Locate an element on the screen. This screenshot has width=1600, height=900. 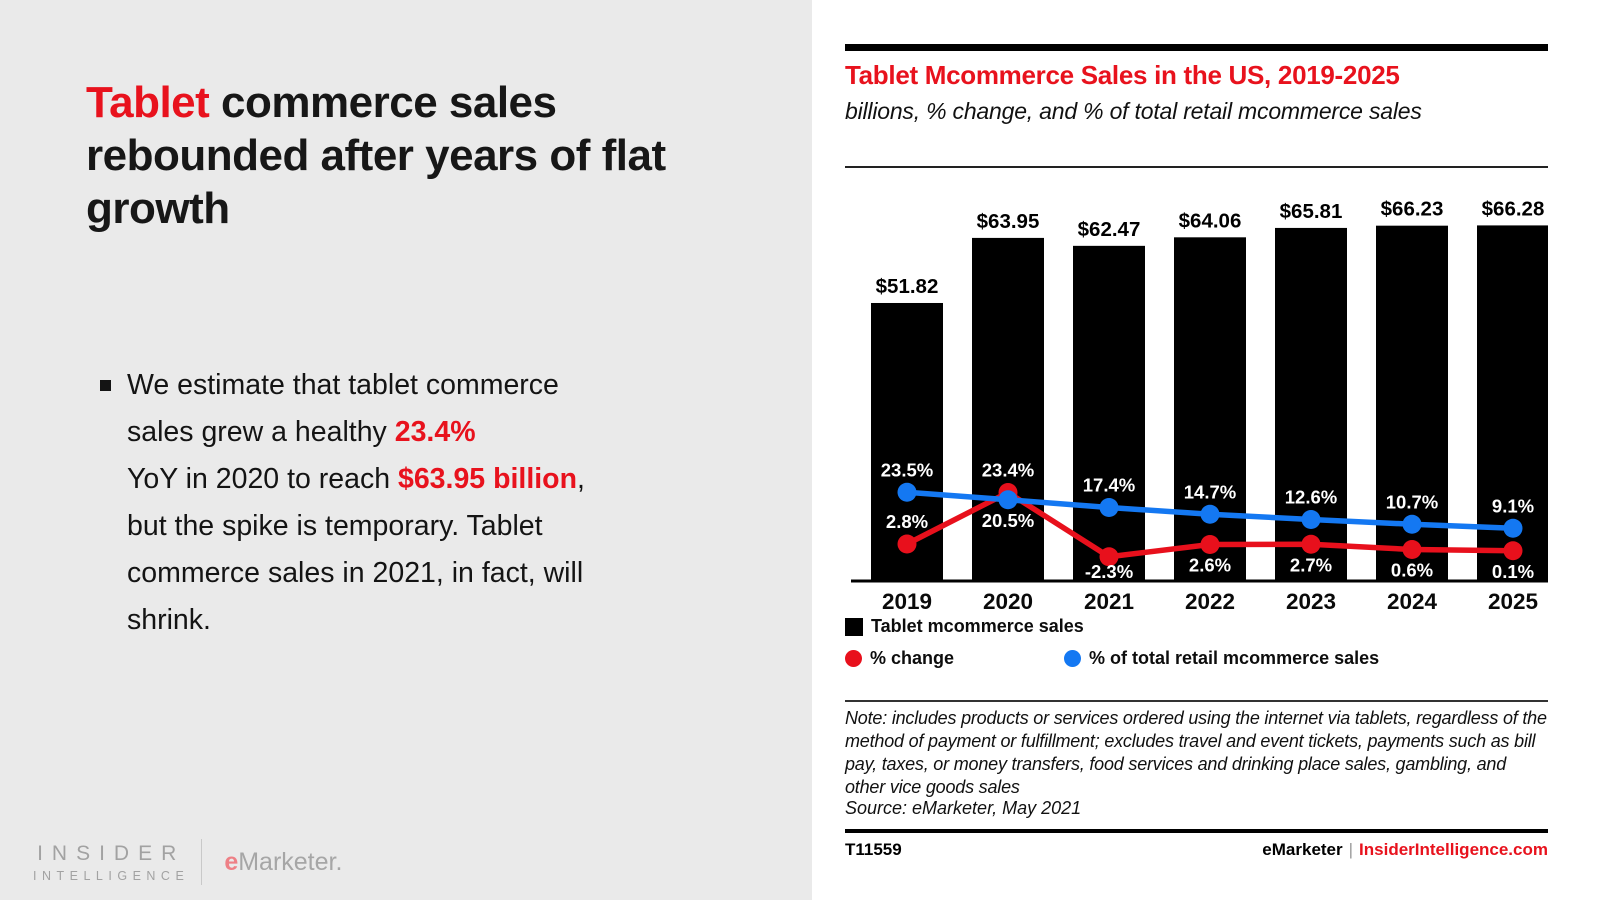
svg-text: $51.82 is located at coordinates (907, 286).